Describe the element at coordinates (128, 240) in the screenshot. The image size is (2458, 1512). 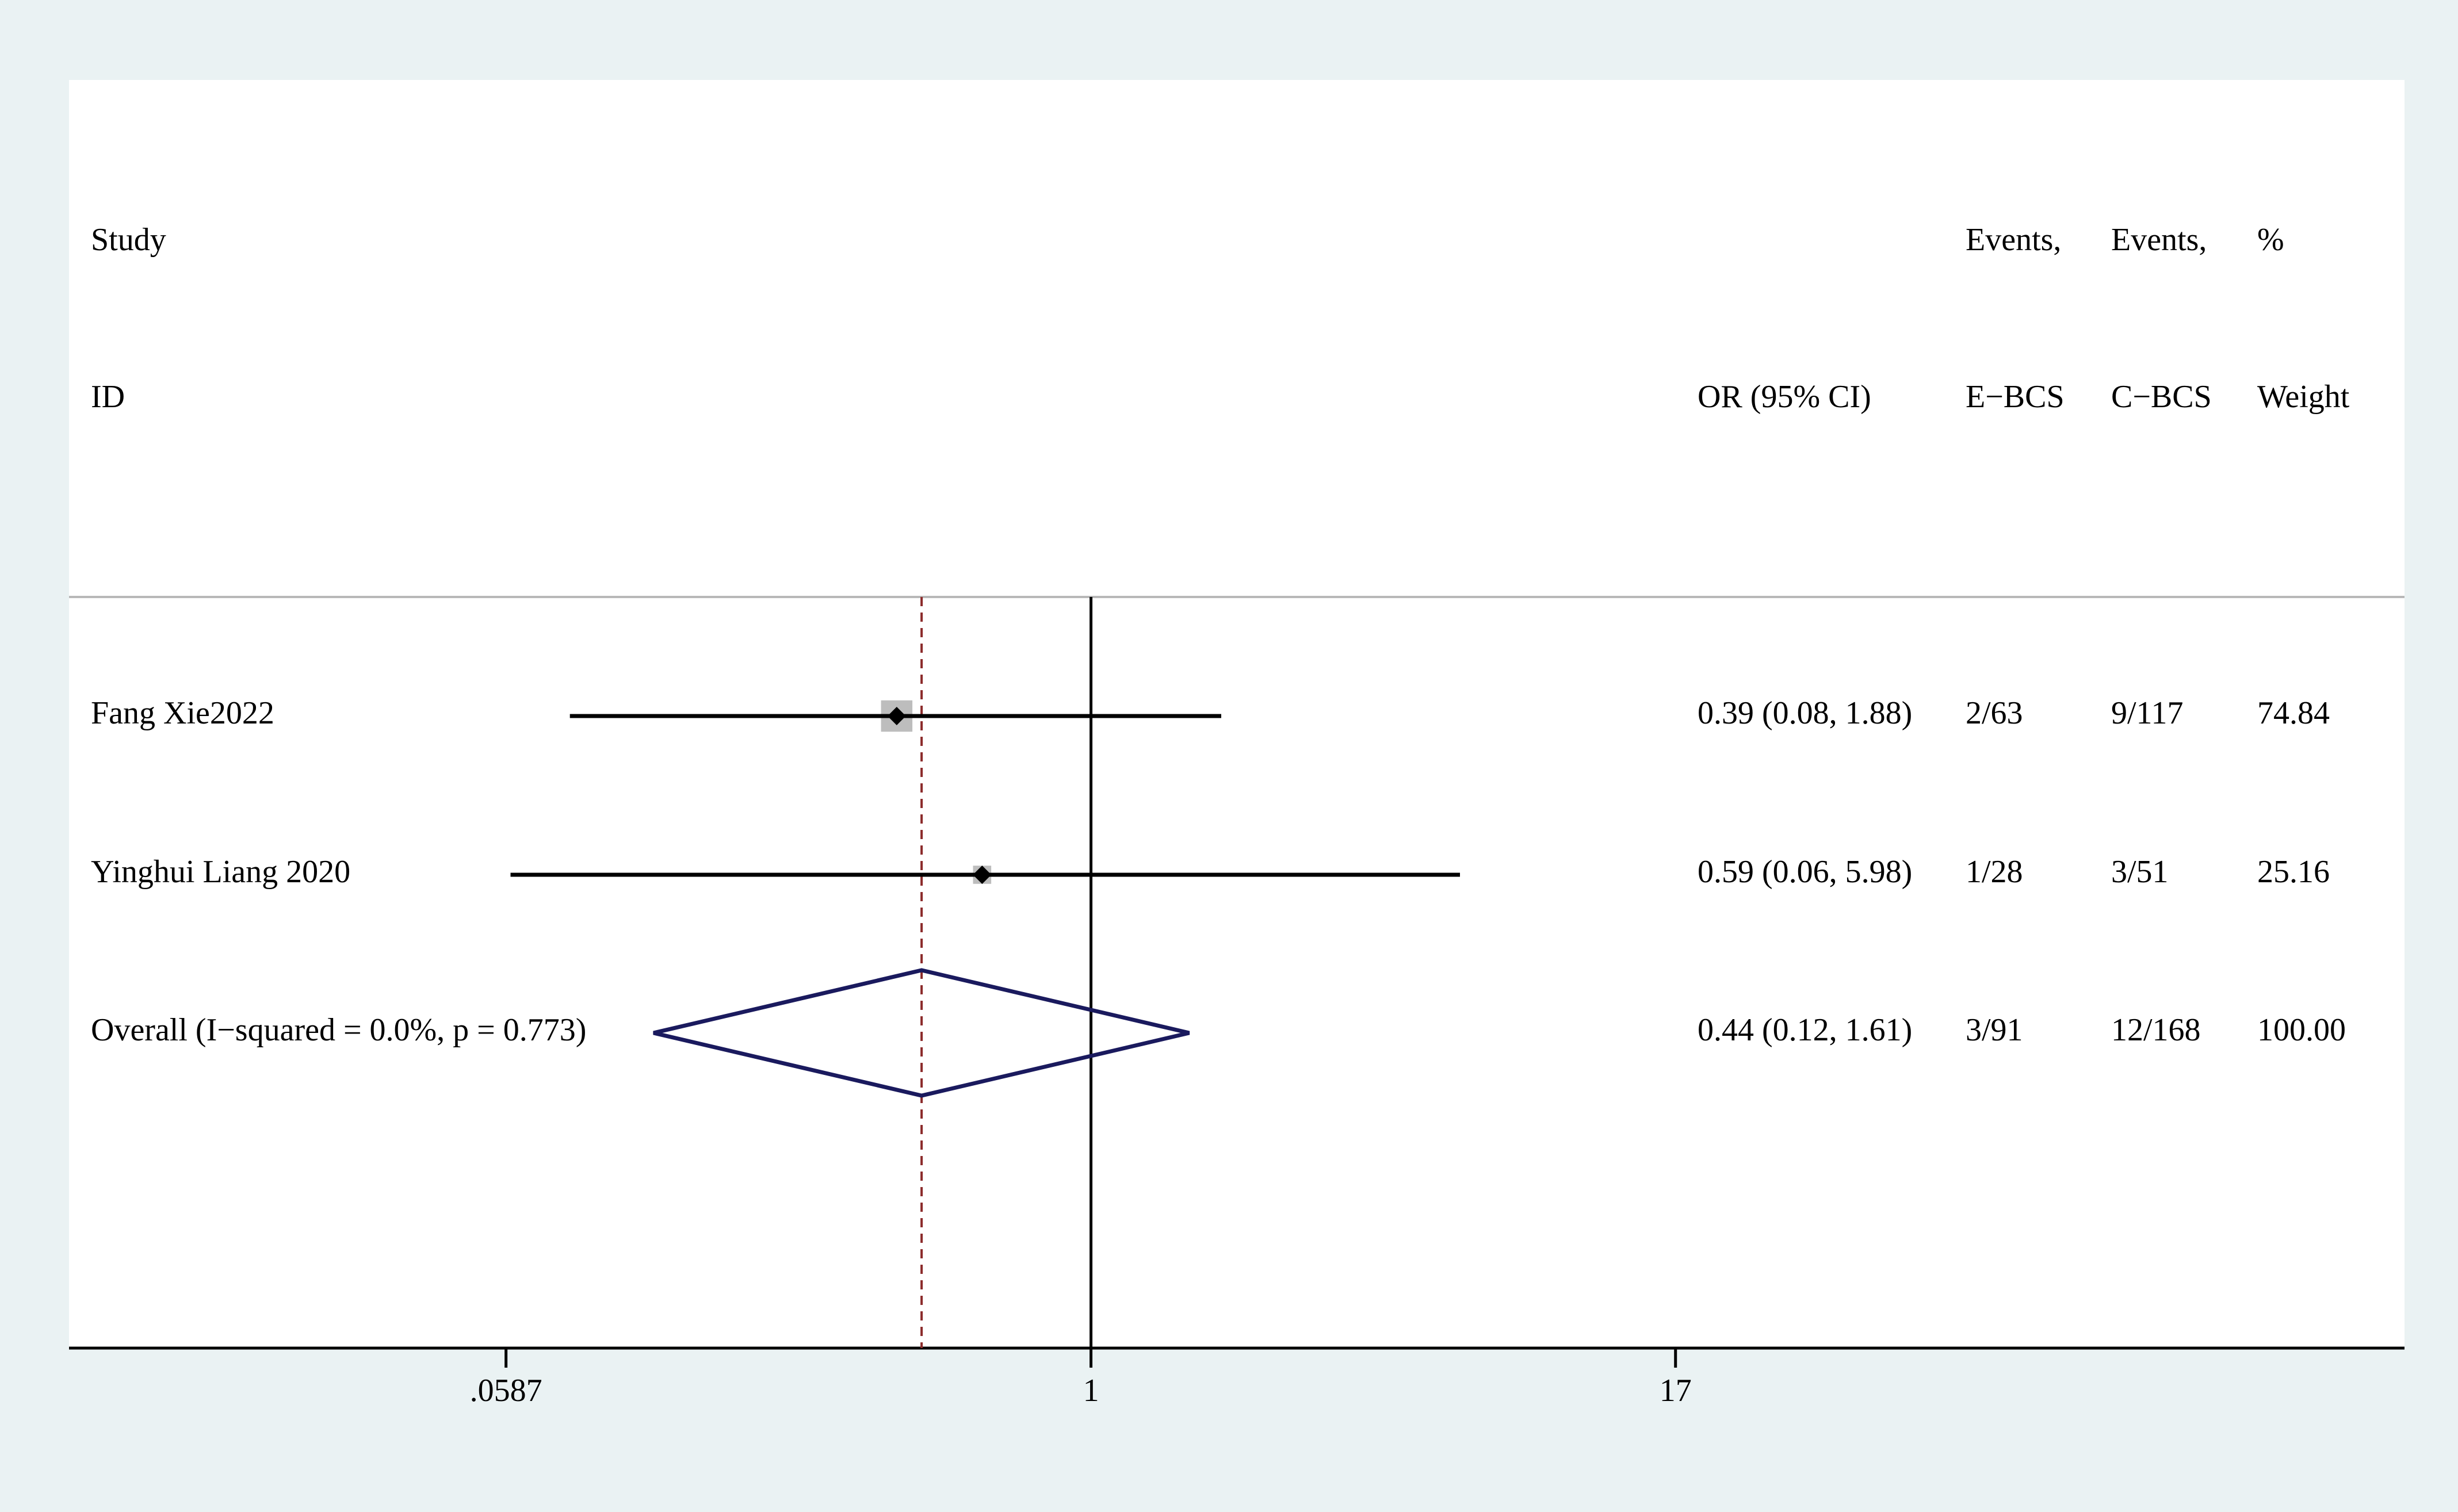
I see `column-header: Study` at that location.